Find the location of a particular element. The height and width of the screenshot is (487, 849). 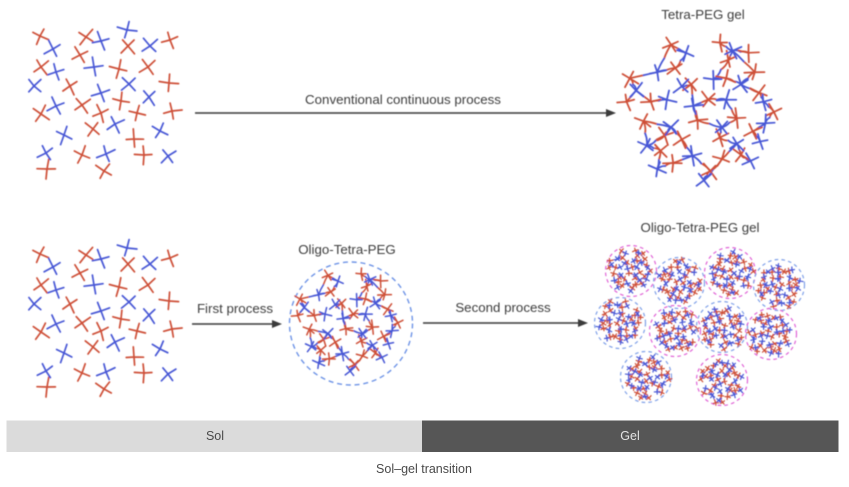

svg-text: Oligo-Tetra-PEG gel is located at coordinates (700, 227).